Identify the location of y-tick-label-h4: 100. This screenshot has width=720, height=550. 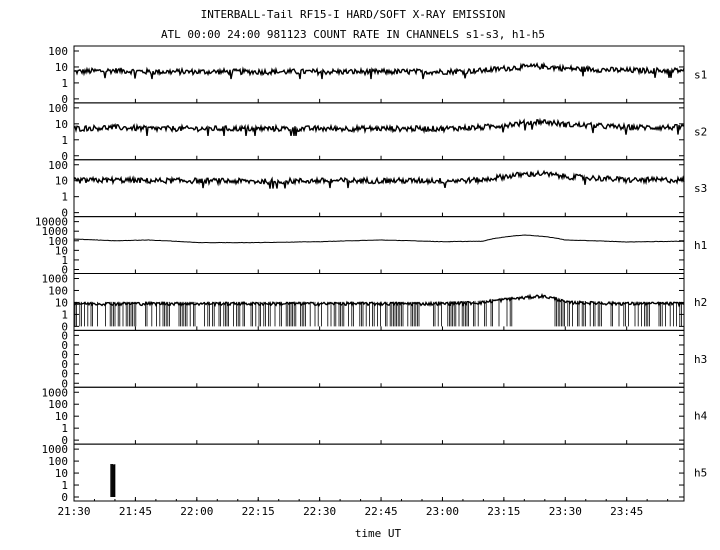
(58, 404).